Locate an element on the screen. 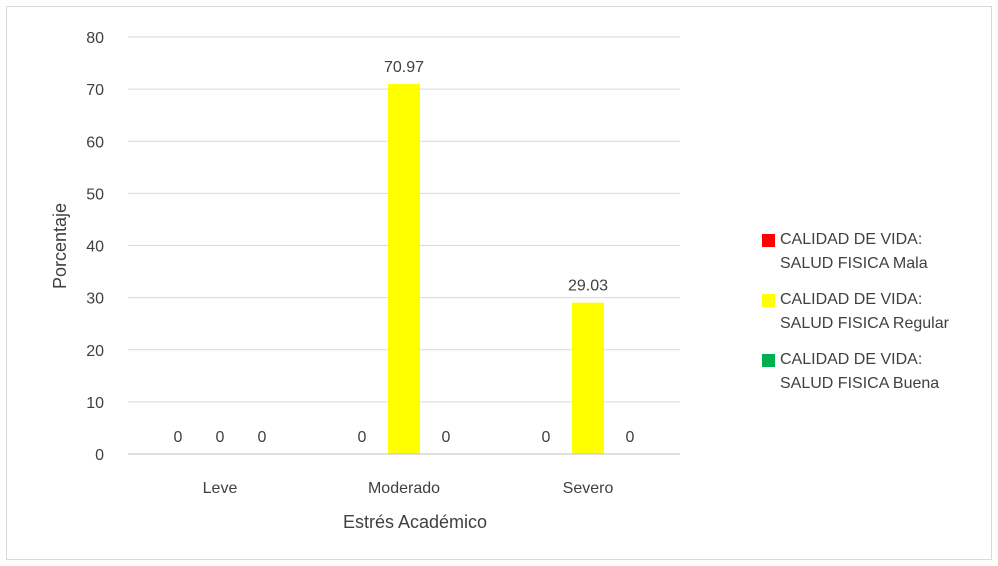  x-axis-title: Estrés Académico is located at coordinates (415, 522).